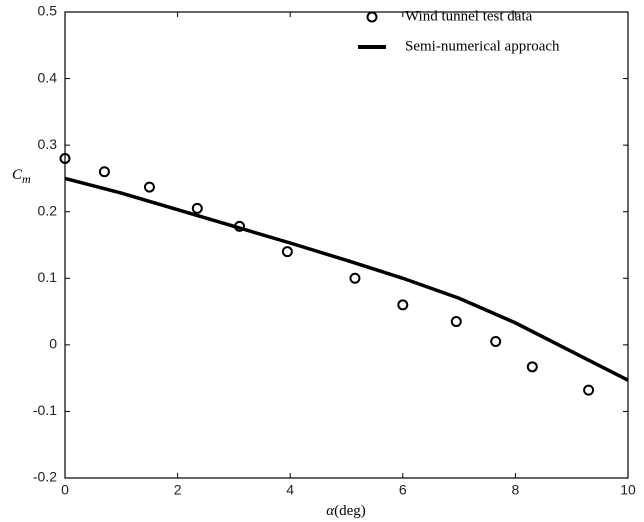 The height and width of the screenshot is (522, 644). What do you see at coordinates (48, 77) in the screenshot?
I see `y-tick-label: 0.4` at bounding box center [48, 77].